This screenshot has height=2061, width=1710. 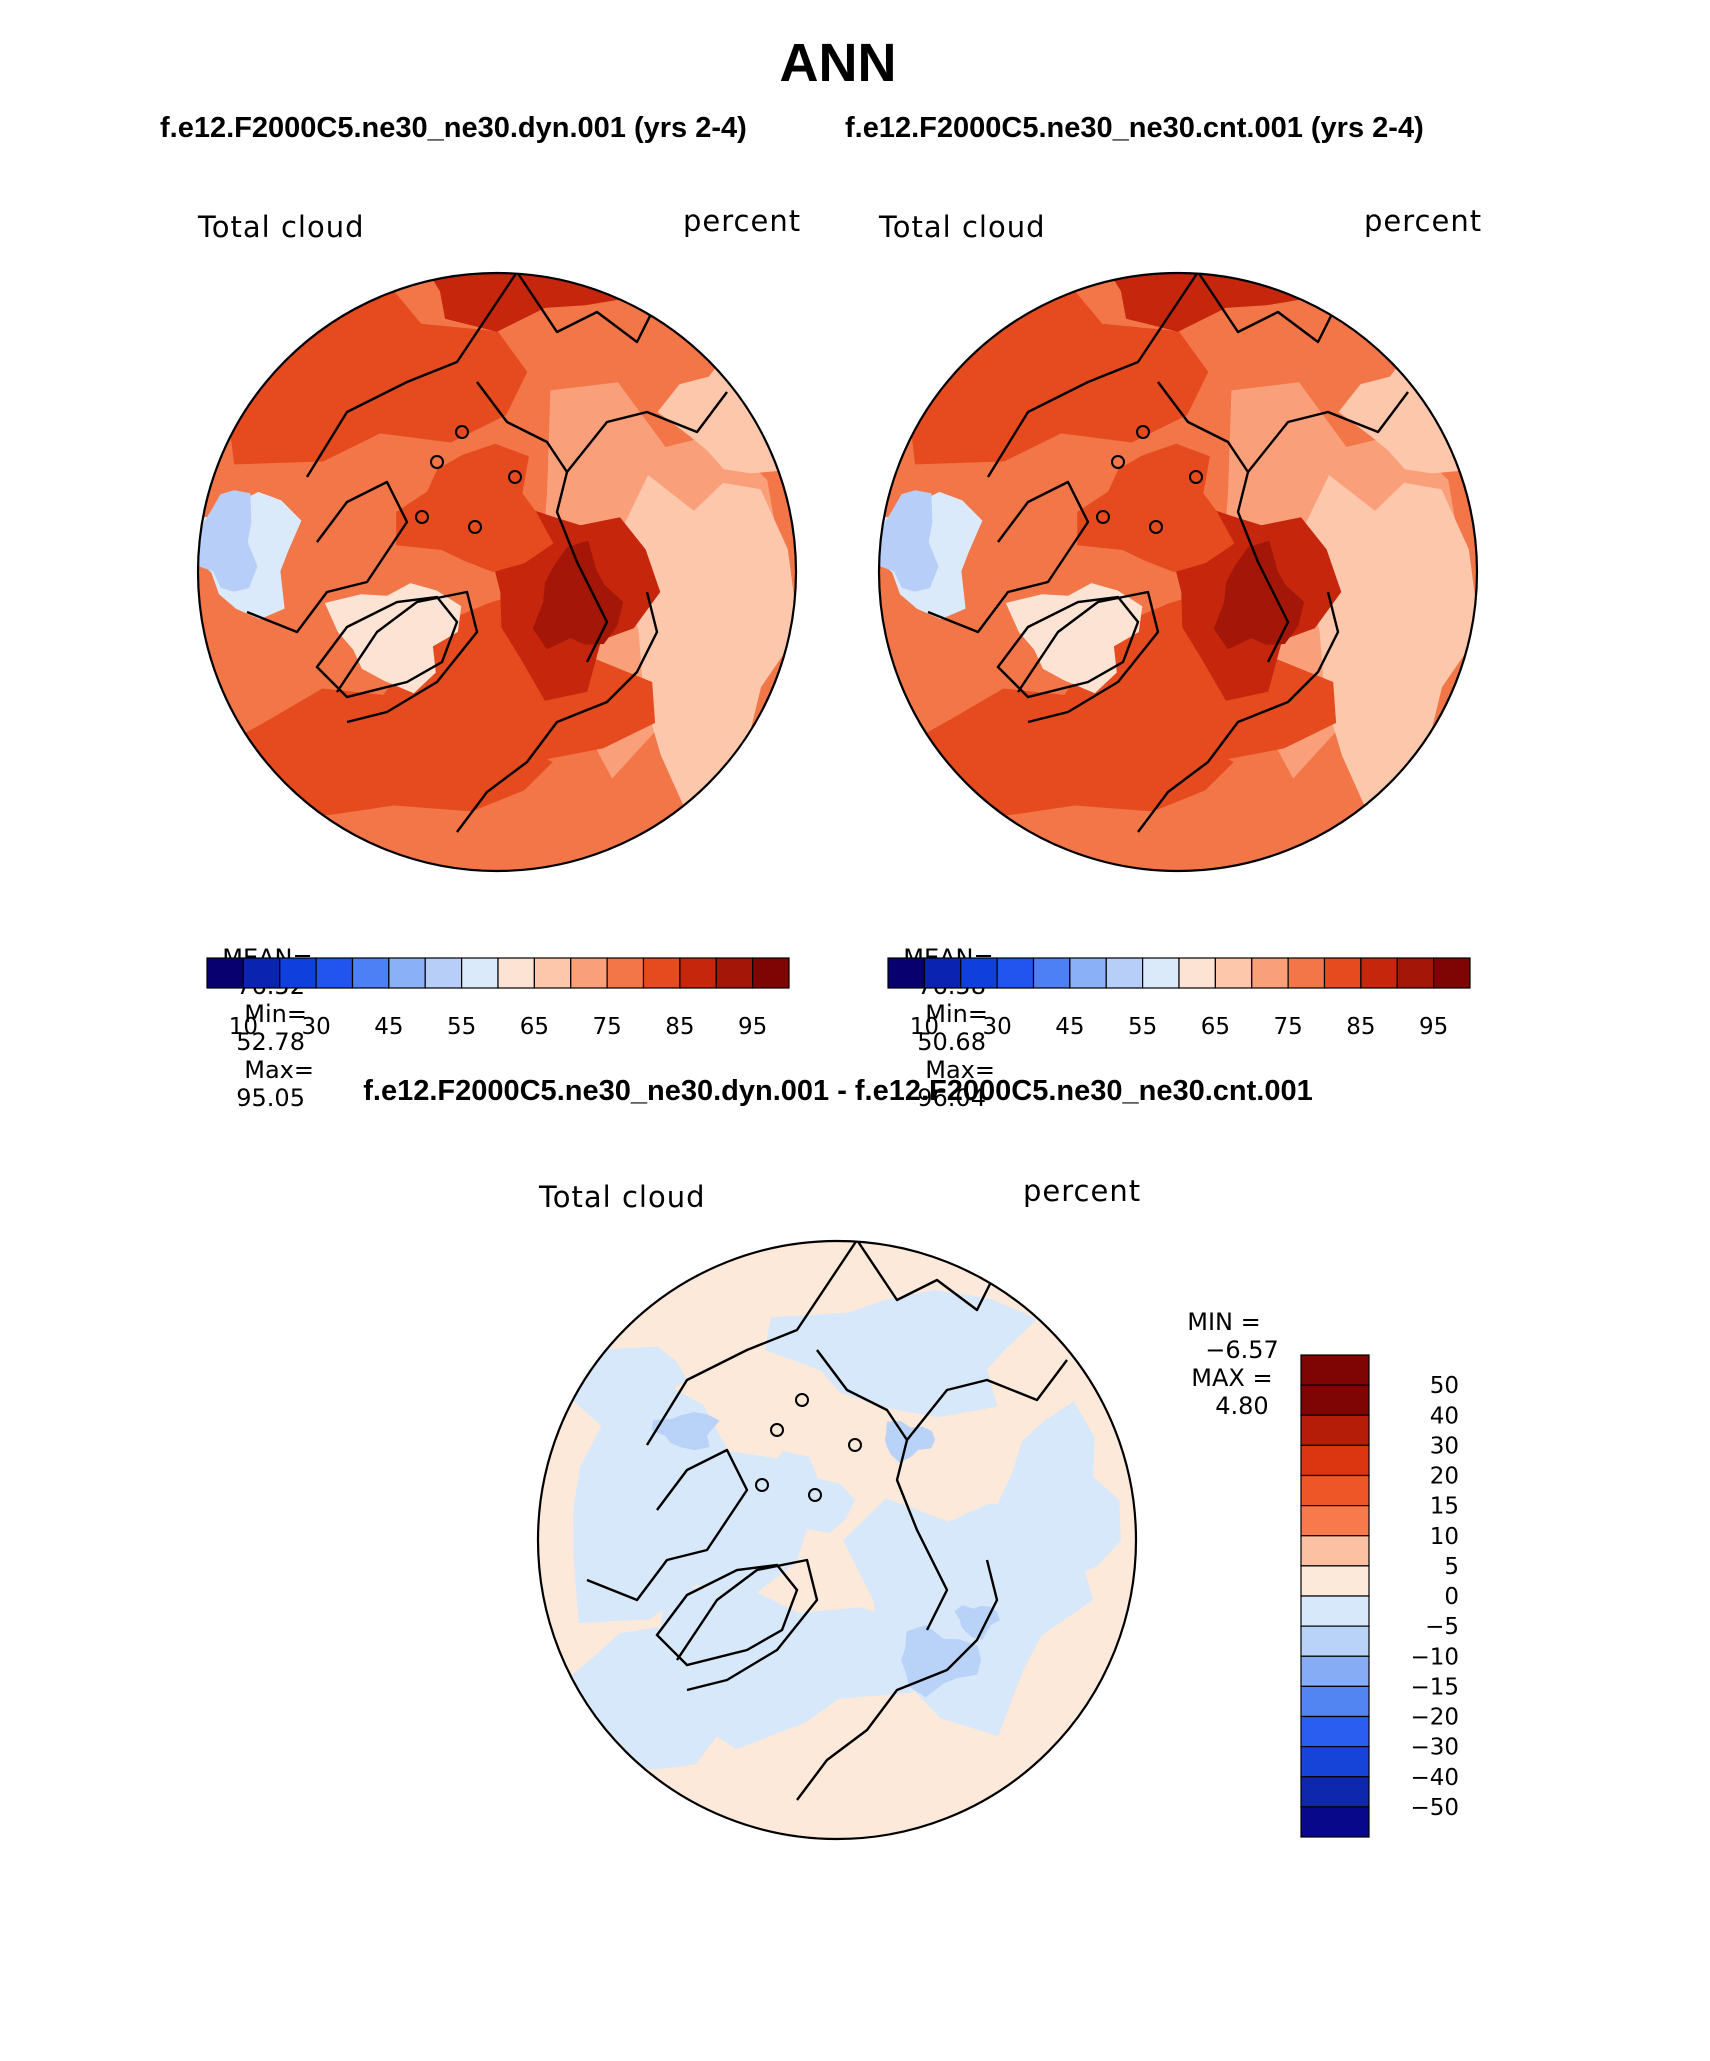 What do you see at coordinates (1444, 1446) in the screenshot?
I see `colorbar-tick-label: 30` at bounding box center [1444, 1446].